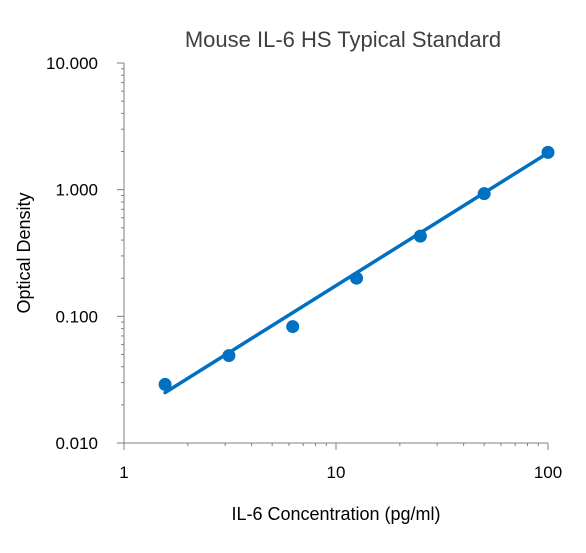 The width and height of the screenshot is (586, 553). I want to click on x-tick-label: 10, so click(336, 472).